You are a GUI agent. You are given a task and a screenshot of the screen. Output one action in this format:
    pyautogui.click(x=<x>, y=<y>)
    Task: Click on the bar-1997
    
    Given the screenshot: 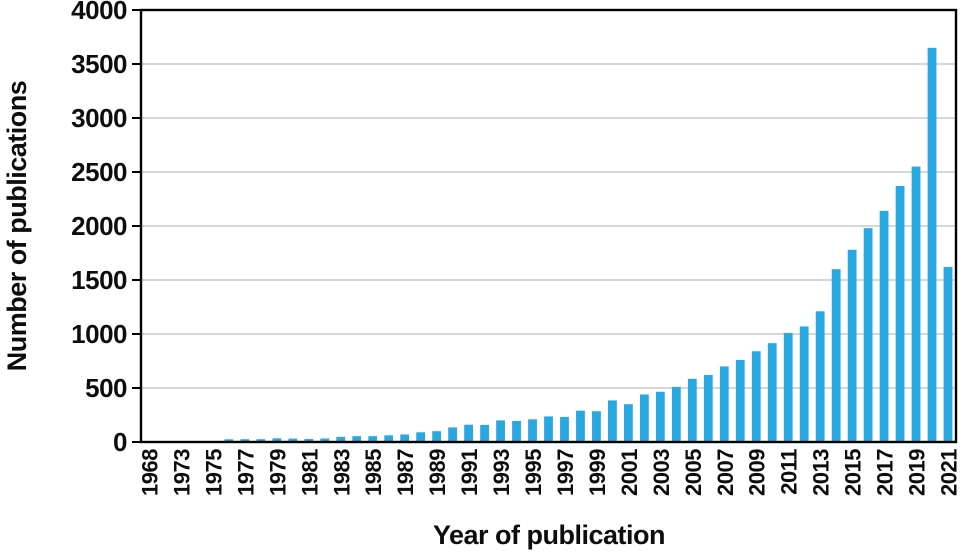 What is the action you would take?
    pyautogui.click(x=564, y=429)
    